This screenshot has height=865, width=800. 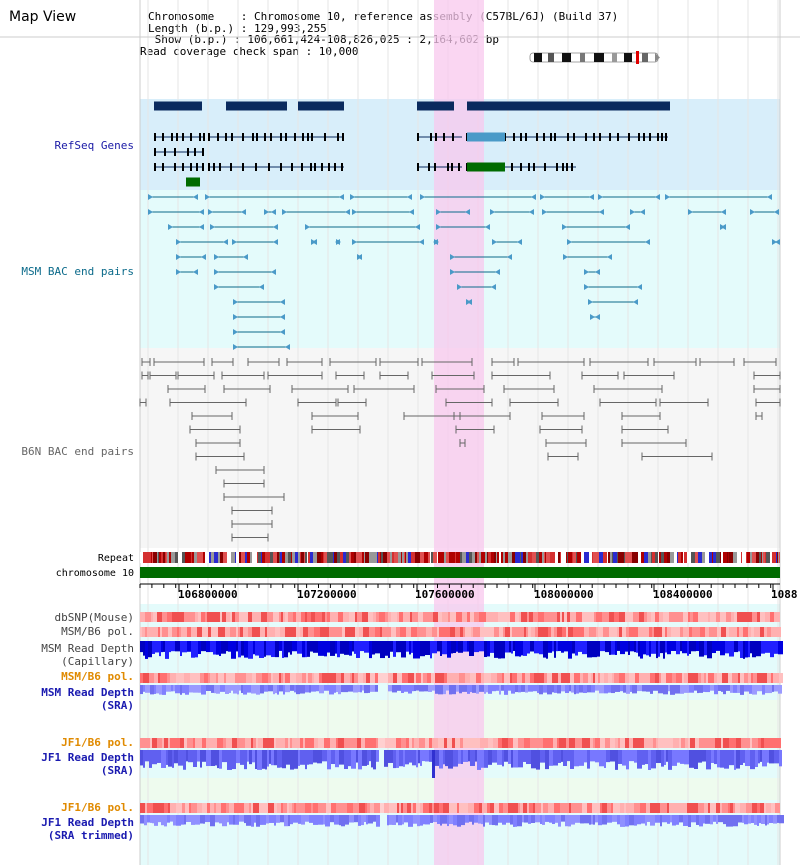 I want to click on b6n-bac-track-label: B6N BAC end pairs, so click(x=77, y=451).